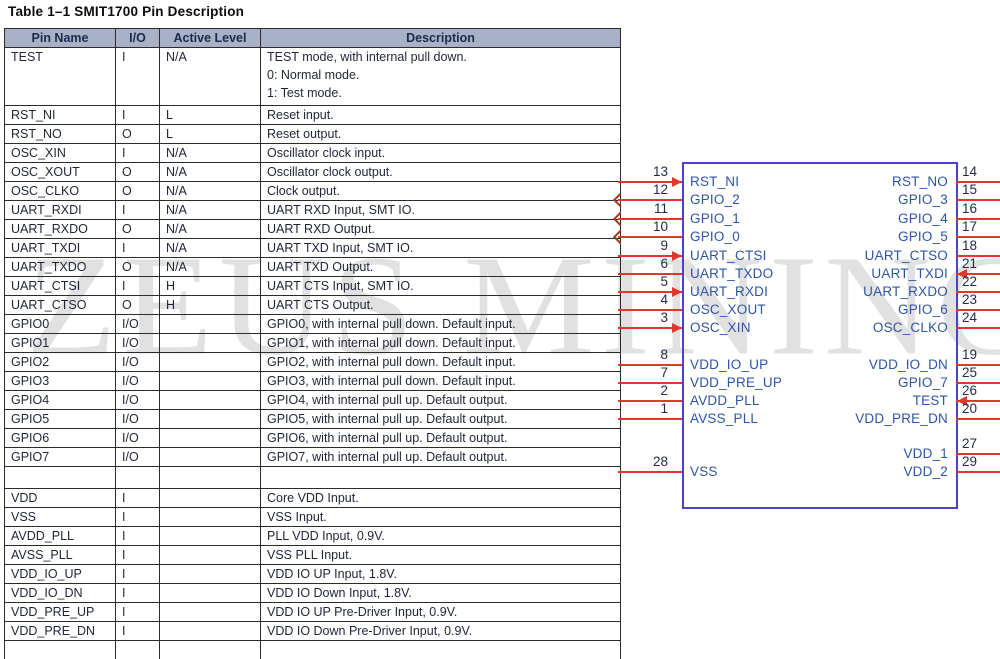 The image size is (1000, 659). What do you see at coordinates (970, 208) in the screenshot?
I see `pin-number: 16` at bounding box center [970, 208].